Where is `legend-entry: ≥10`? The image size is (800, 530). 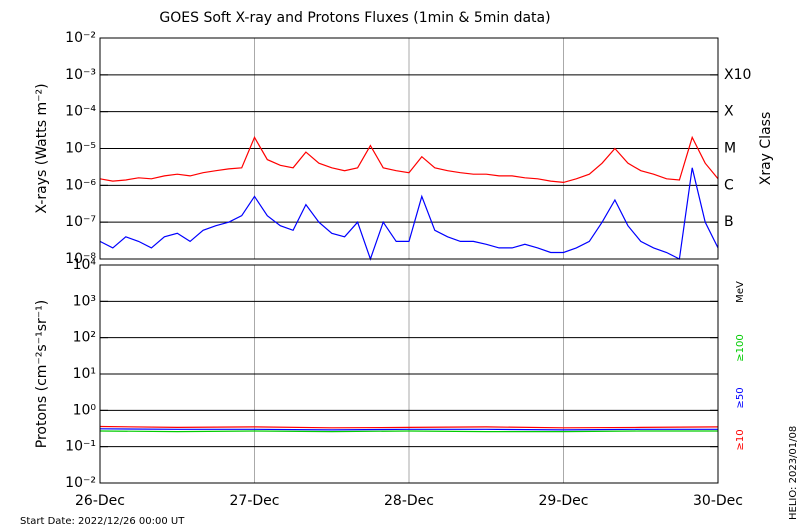
legend-entry: ≥10 is located at coordinates (740, 439).